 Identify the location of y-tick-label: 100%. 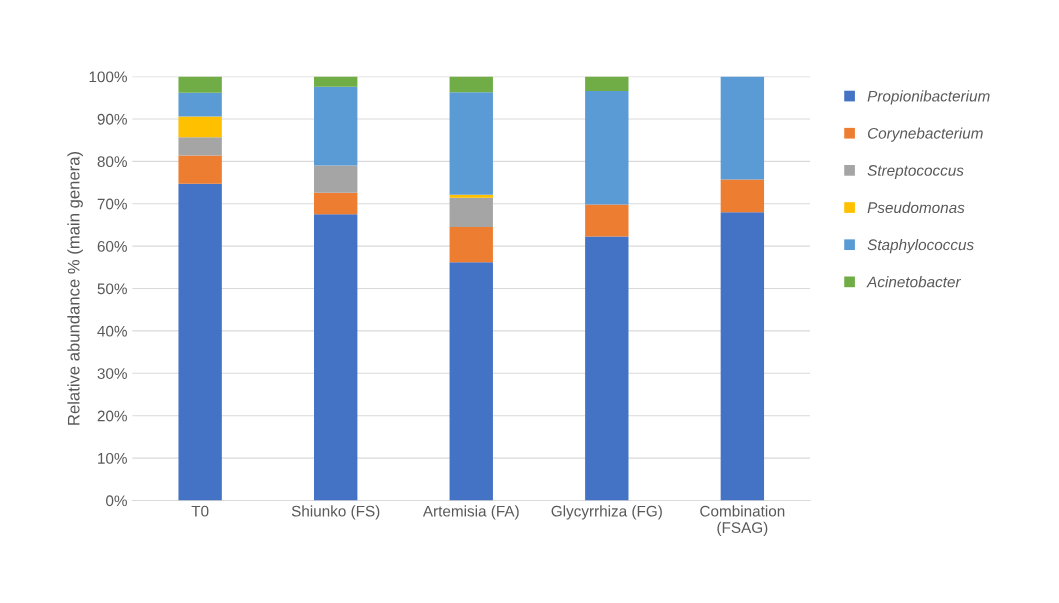
(108, 77).